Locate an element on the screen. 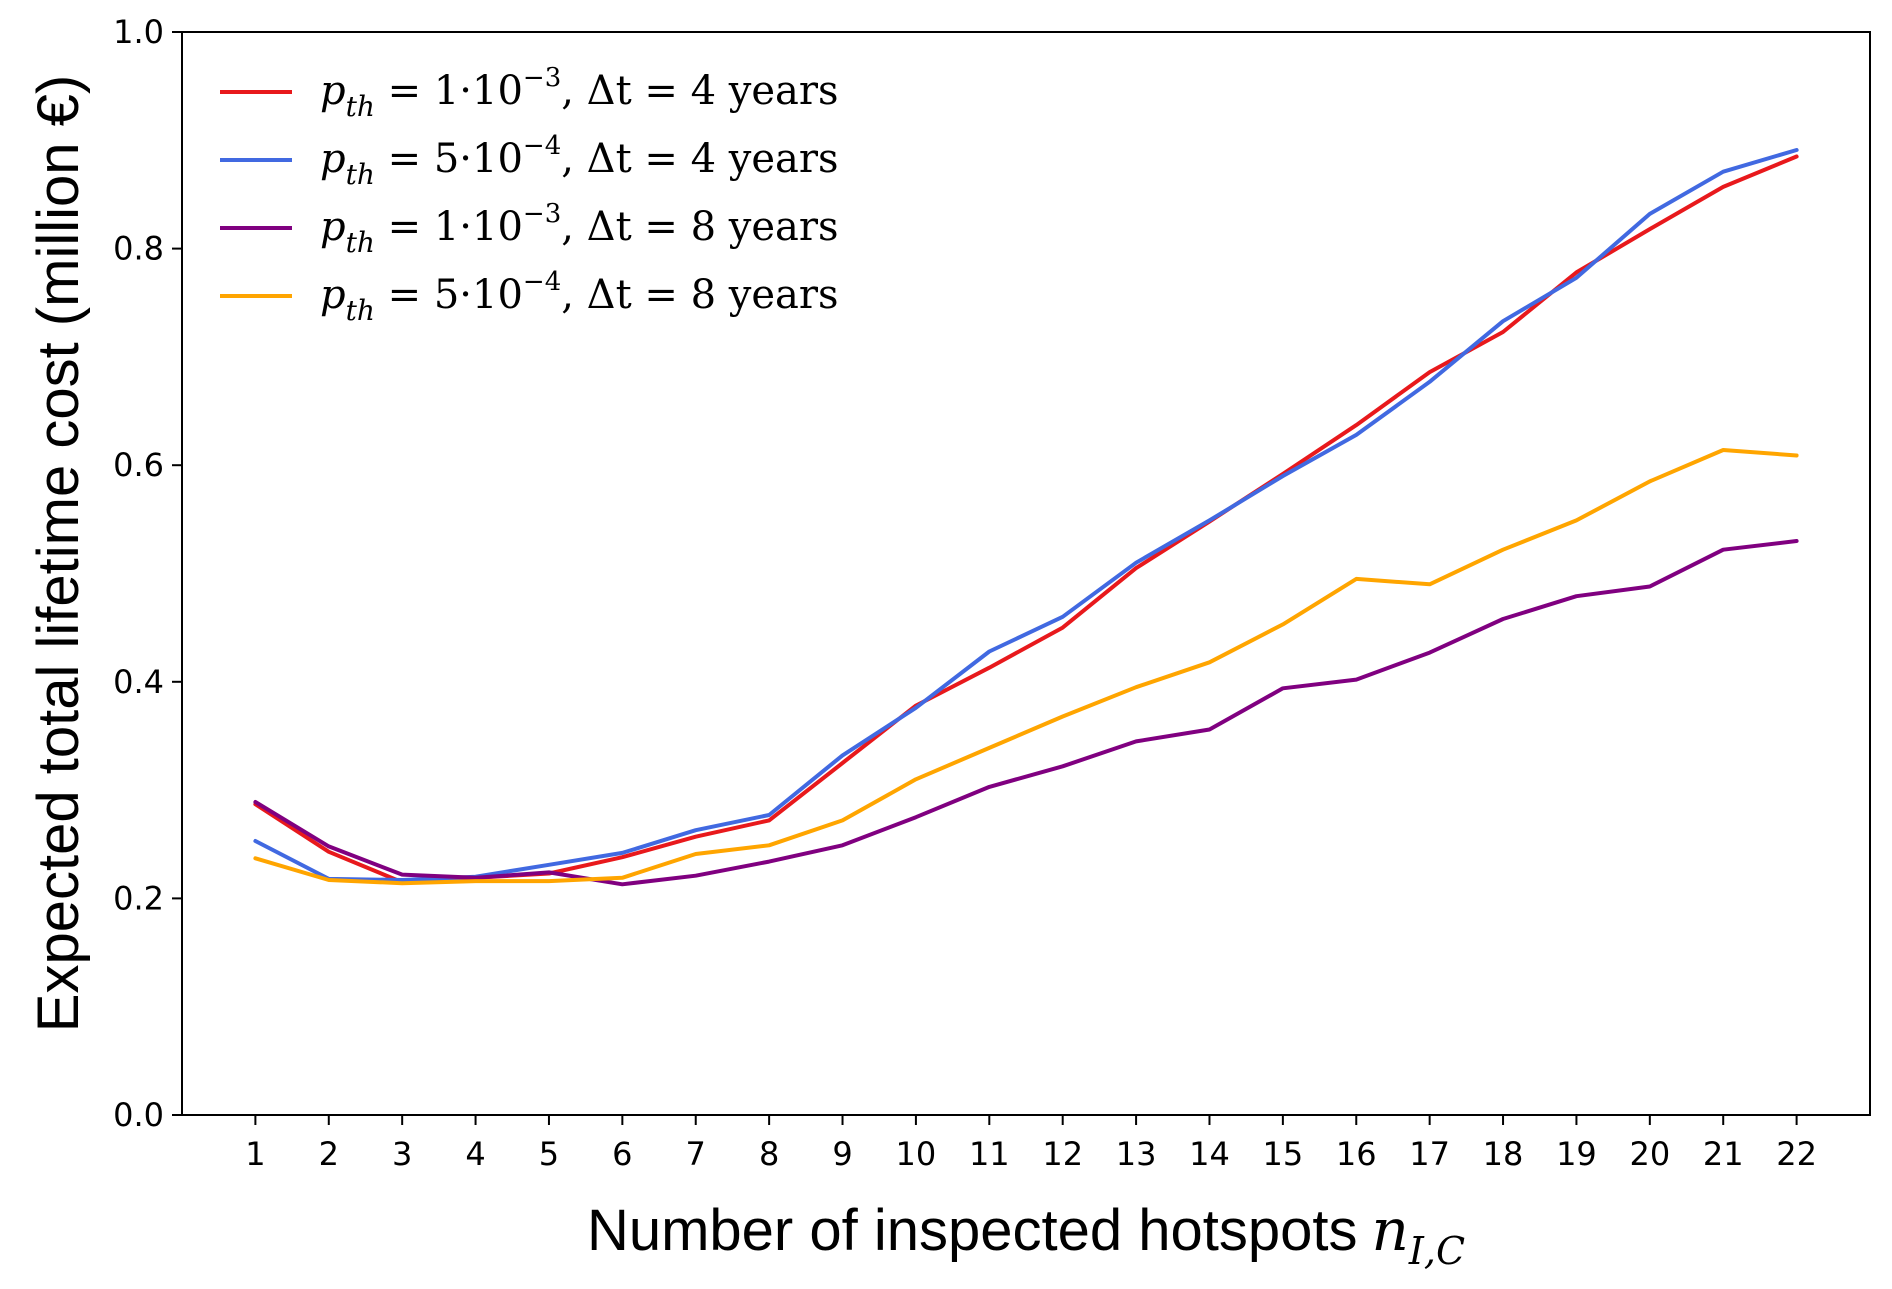 This screenshot has height=1289, width=1892. x-tick-label: 22 is located at coordinates (1796, 1154).